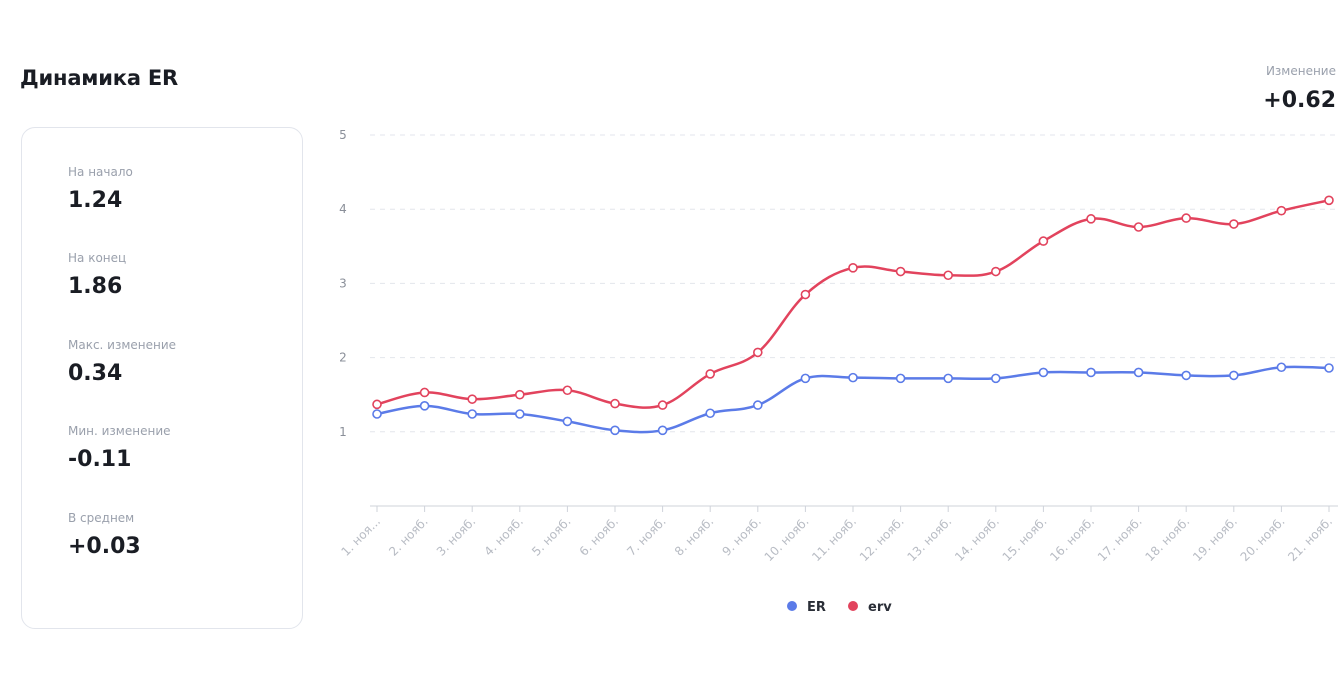 This screenshot has width=1340, height=700. I want to click on x-tick-label: 10. нояб., so click(787, 539).